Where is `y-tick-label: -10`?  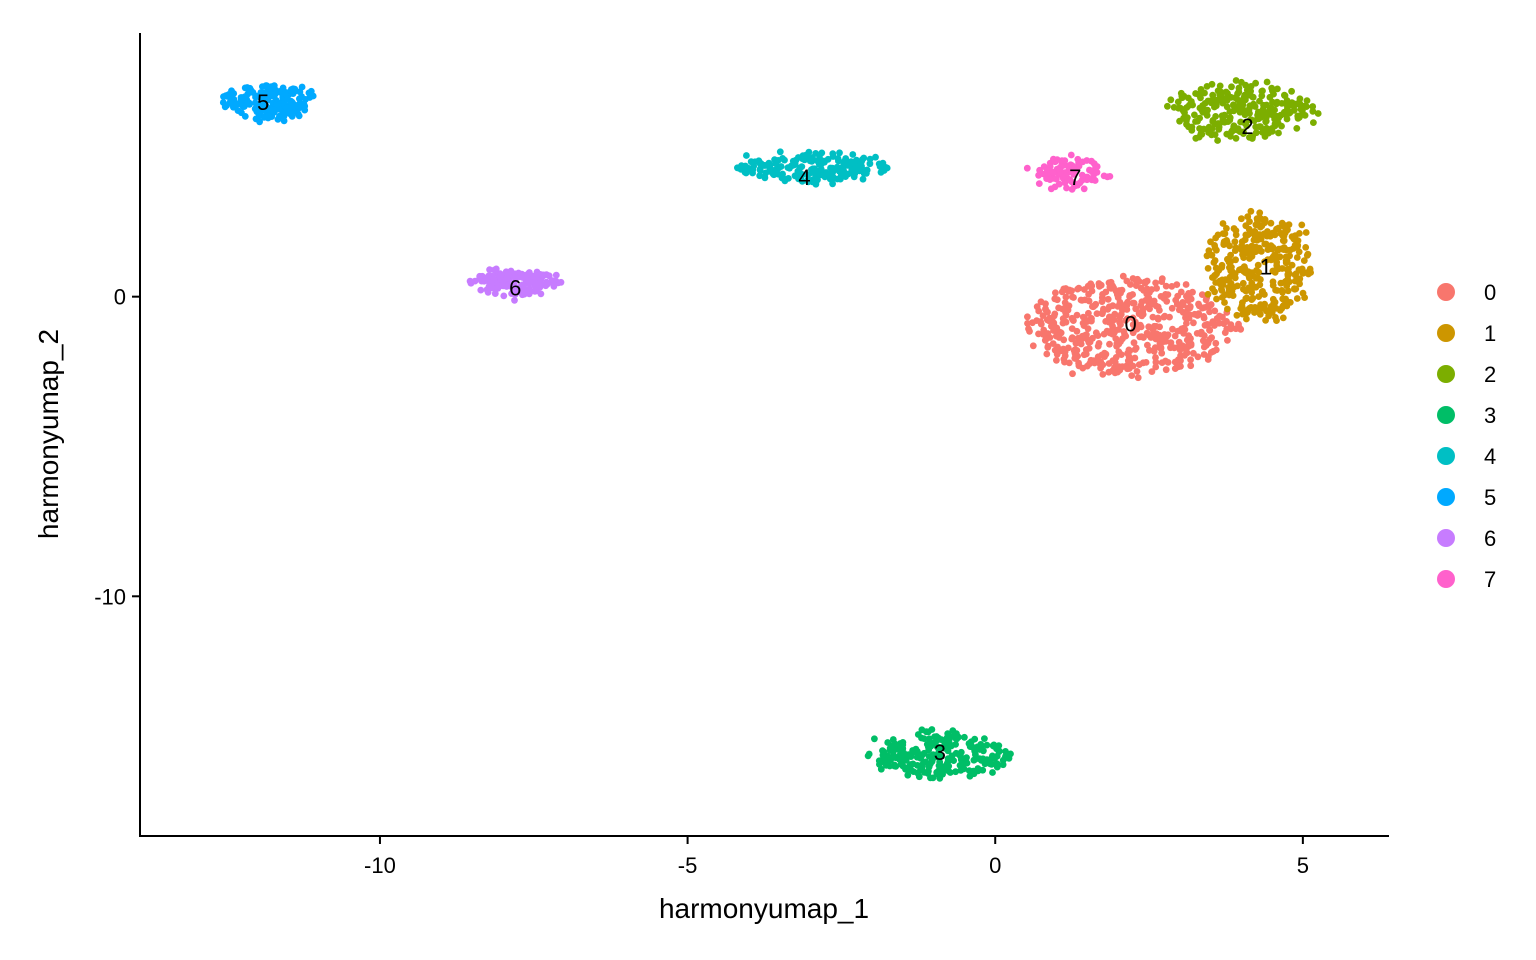
y-tick-label: -10 is located at coordinates (110, 596).